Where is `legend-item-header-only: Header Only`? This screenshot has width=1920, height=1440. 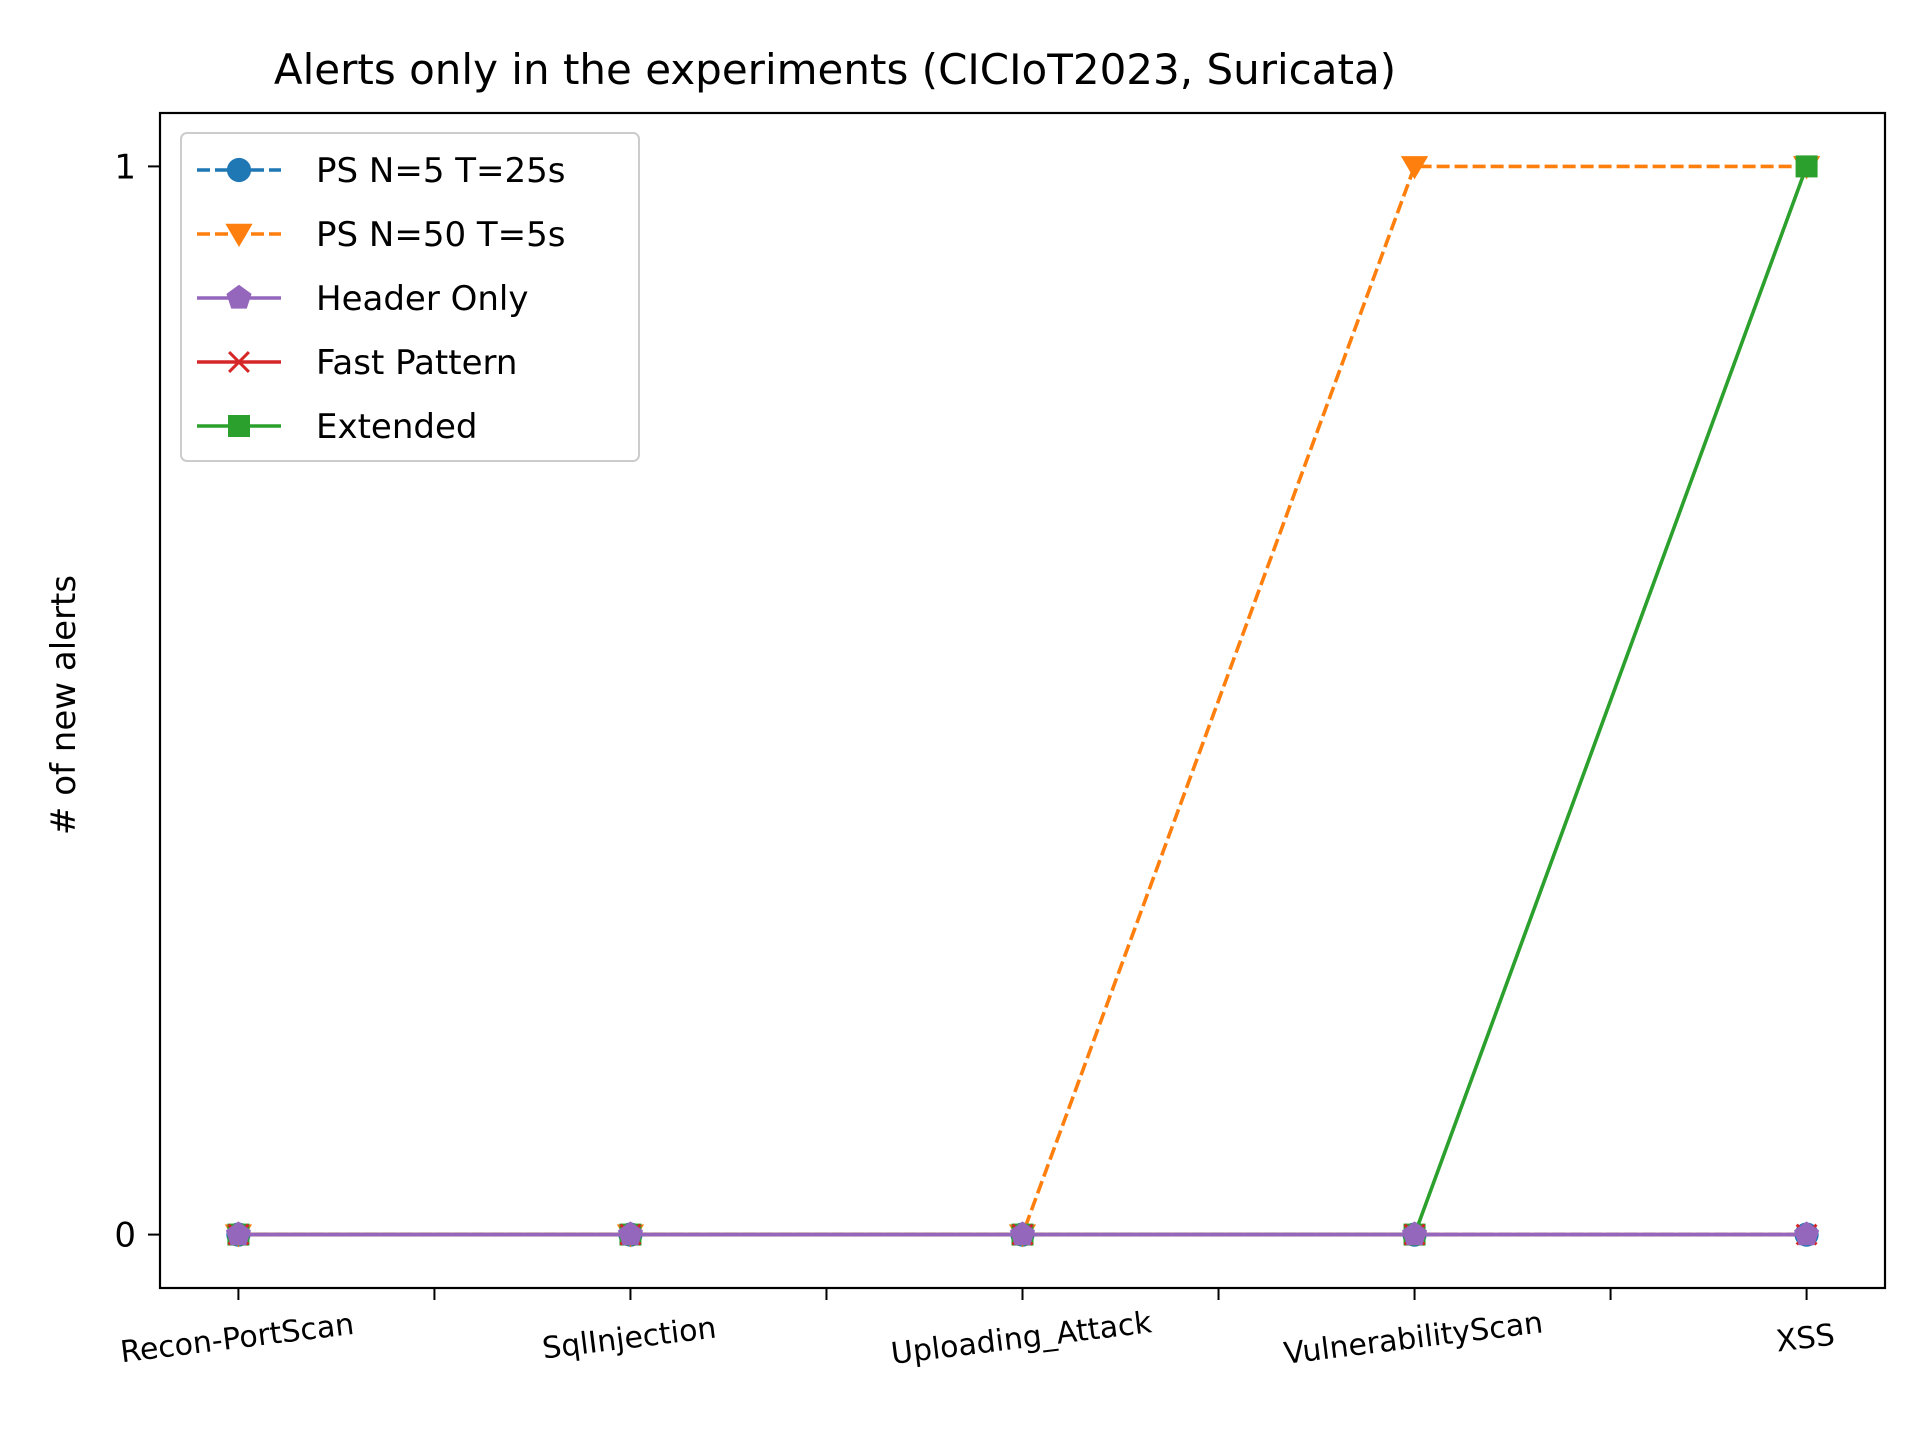
legend-item-header-only: Header Only is located at coordinates (362, 299).